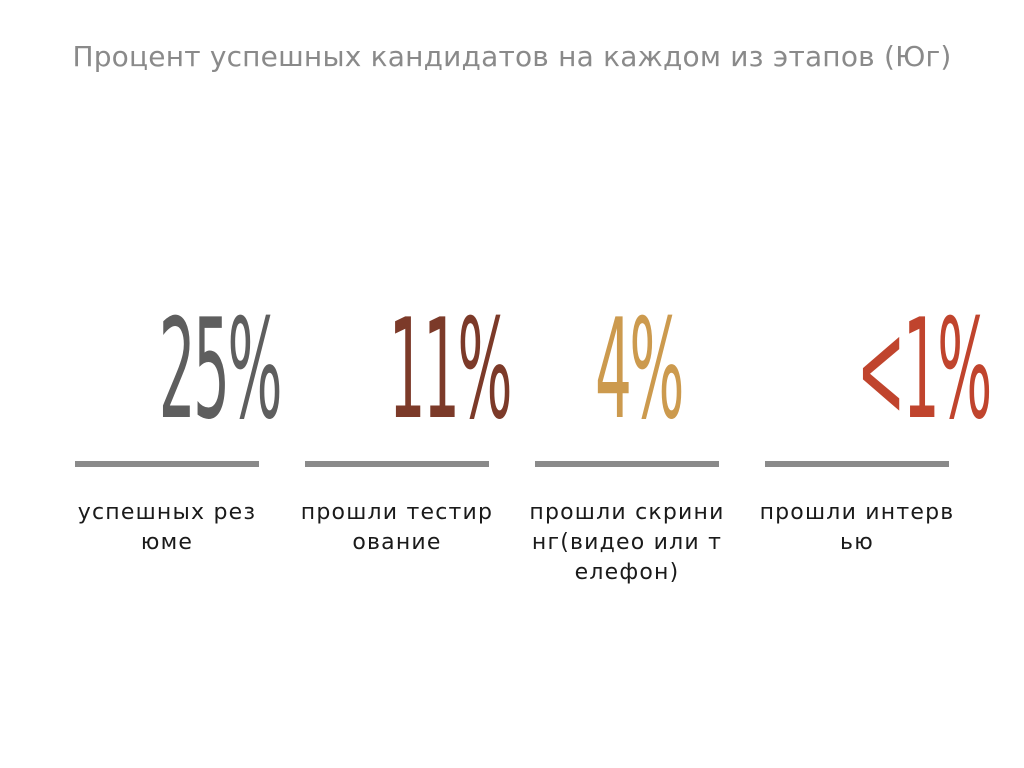 This screenshot has width=1024, height=768. What do you see at coordinates (450, 369) in the screenshot?
I see `stat-value-text: 11%` at bounding box center [450, 369].